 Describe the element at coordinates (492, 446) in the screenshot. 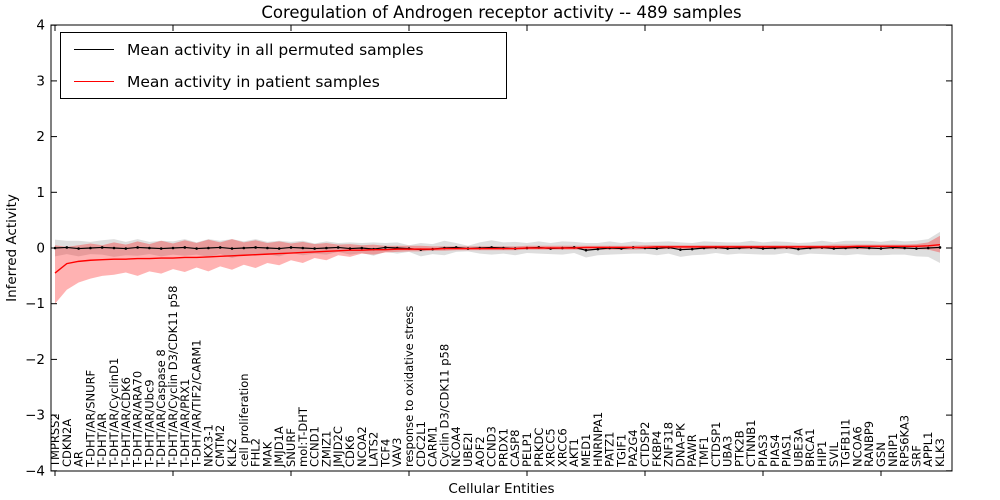

I see `x-tick-label: CCND3` at that location.